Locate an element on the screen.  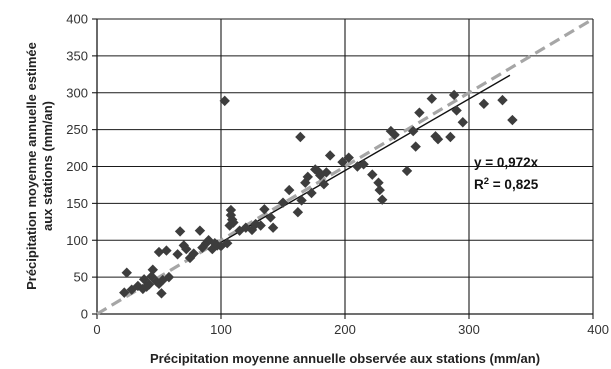
x-tick-label: 100 is located at coordinates (221, 329).